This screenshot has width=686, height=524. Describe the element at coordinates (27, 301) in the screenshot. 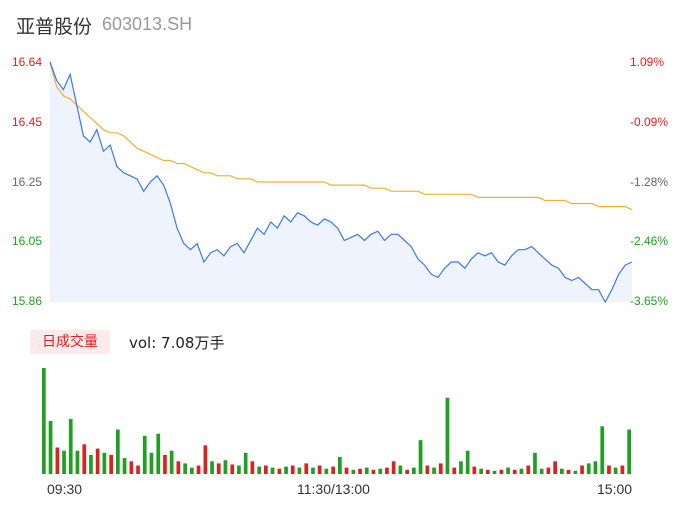

I see `y-tick-left-4: 15.86` at that location.